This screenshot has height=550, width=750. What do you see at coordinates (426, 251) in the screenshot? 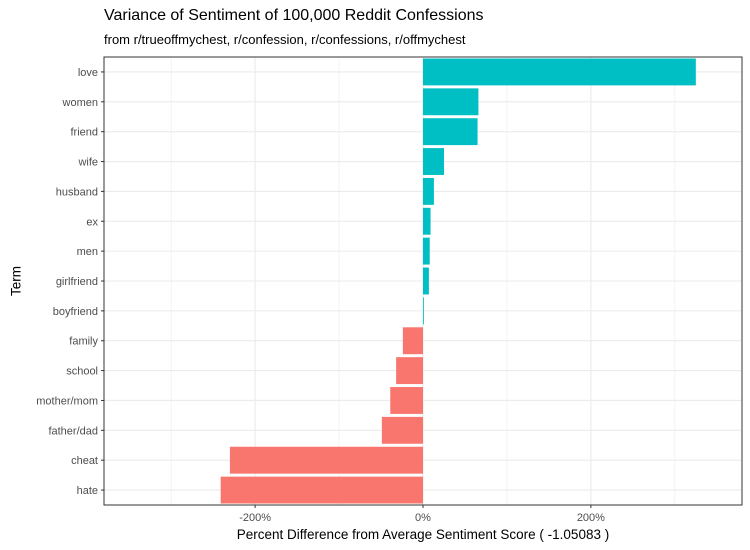
I see `bar-men` at bounding box center [426, 251].